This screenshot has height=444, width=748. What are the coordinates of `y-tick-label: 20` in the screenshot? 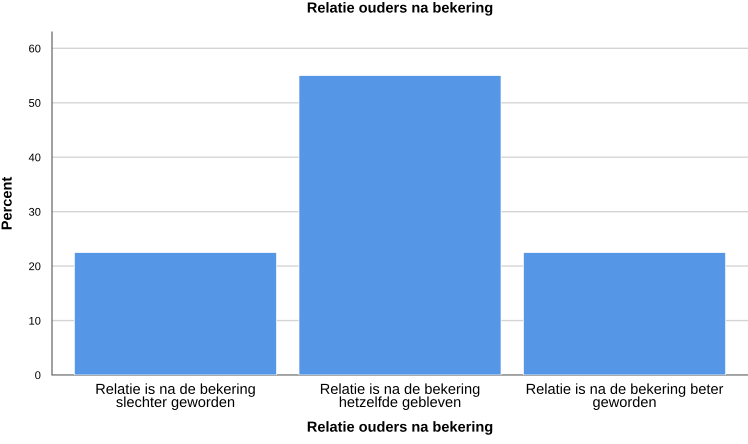 It's located at (34, 266).